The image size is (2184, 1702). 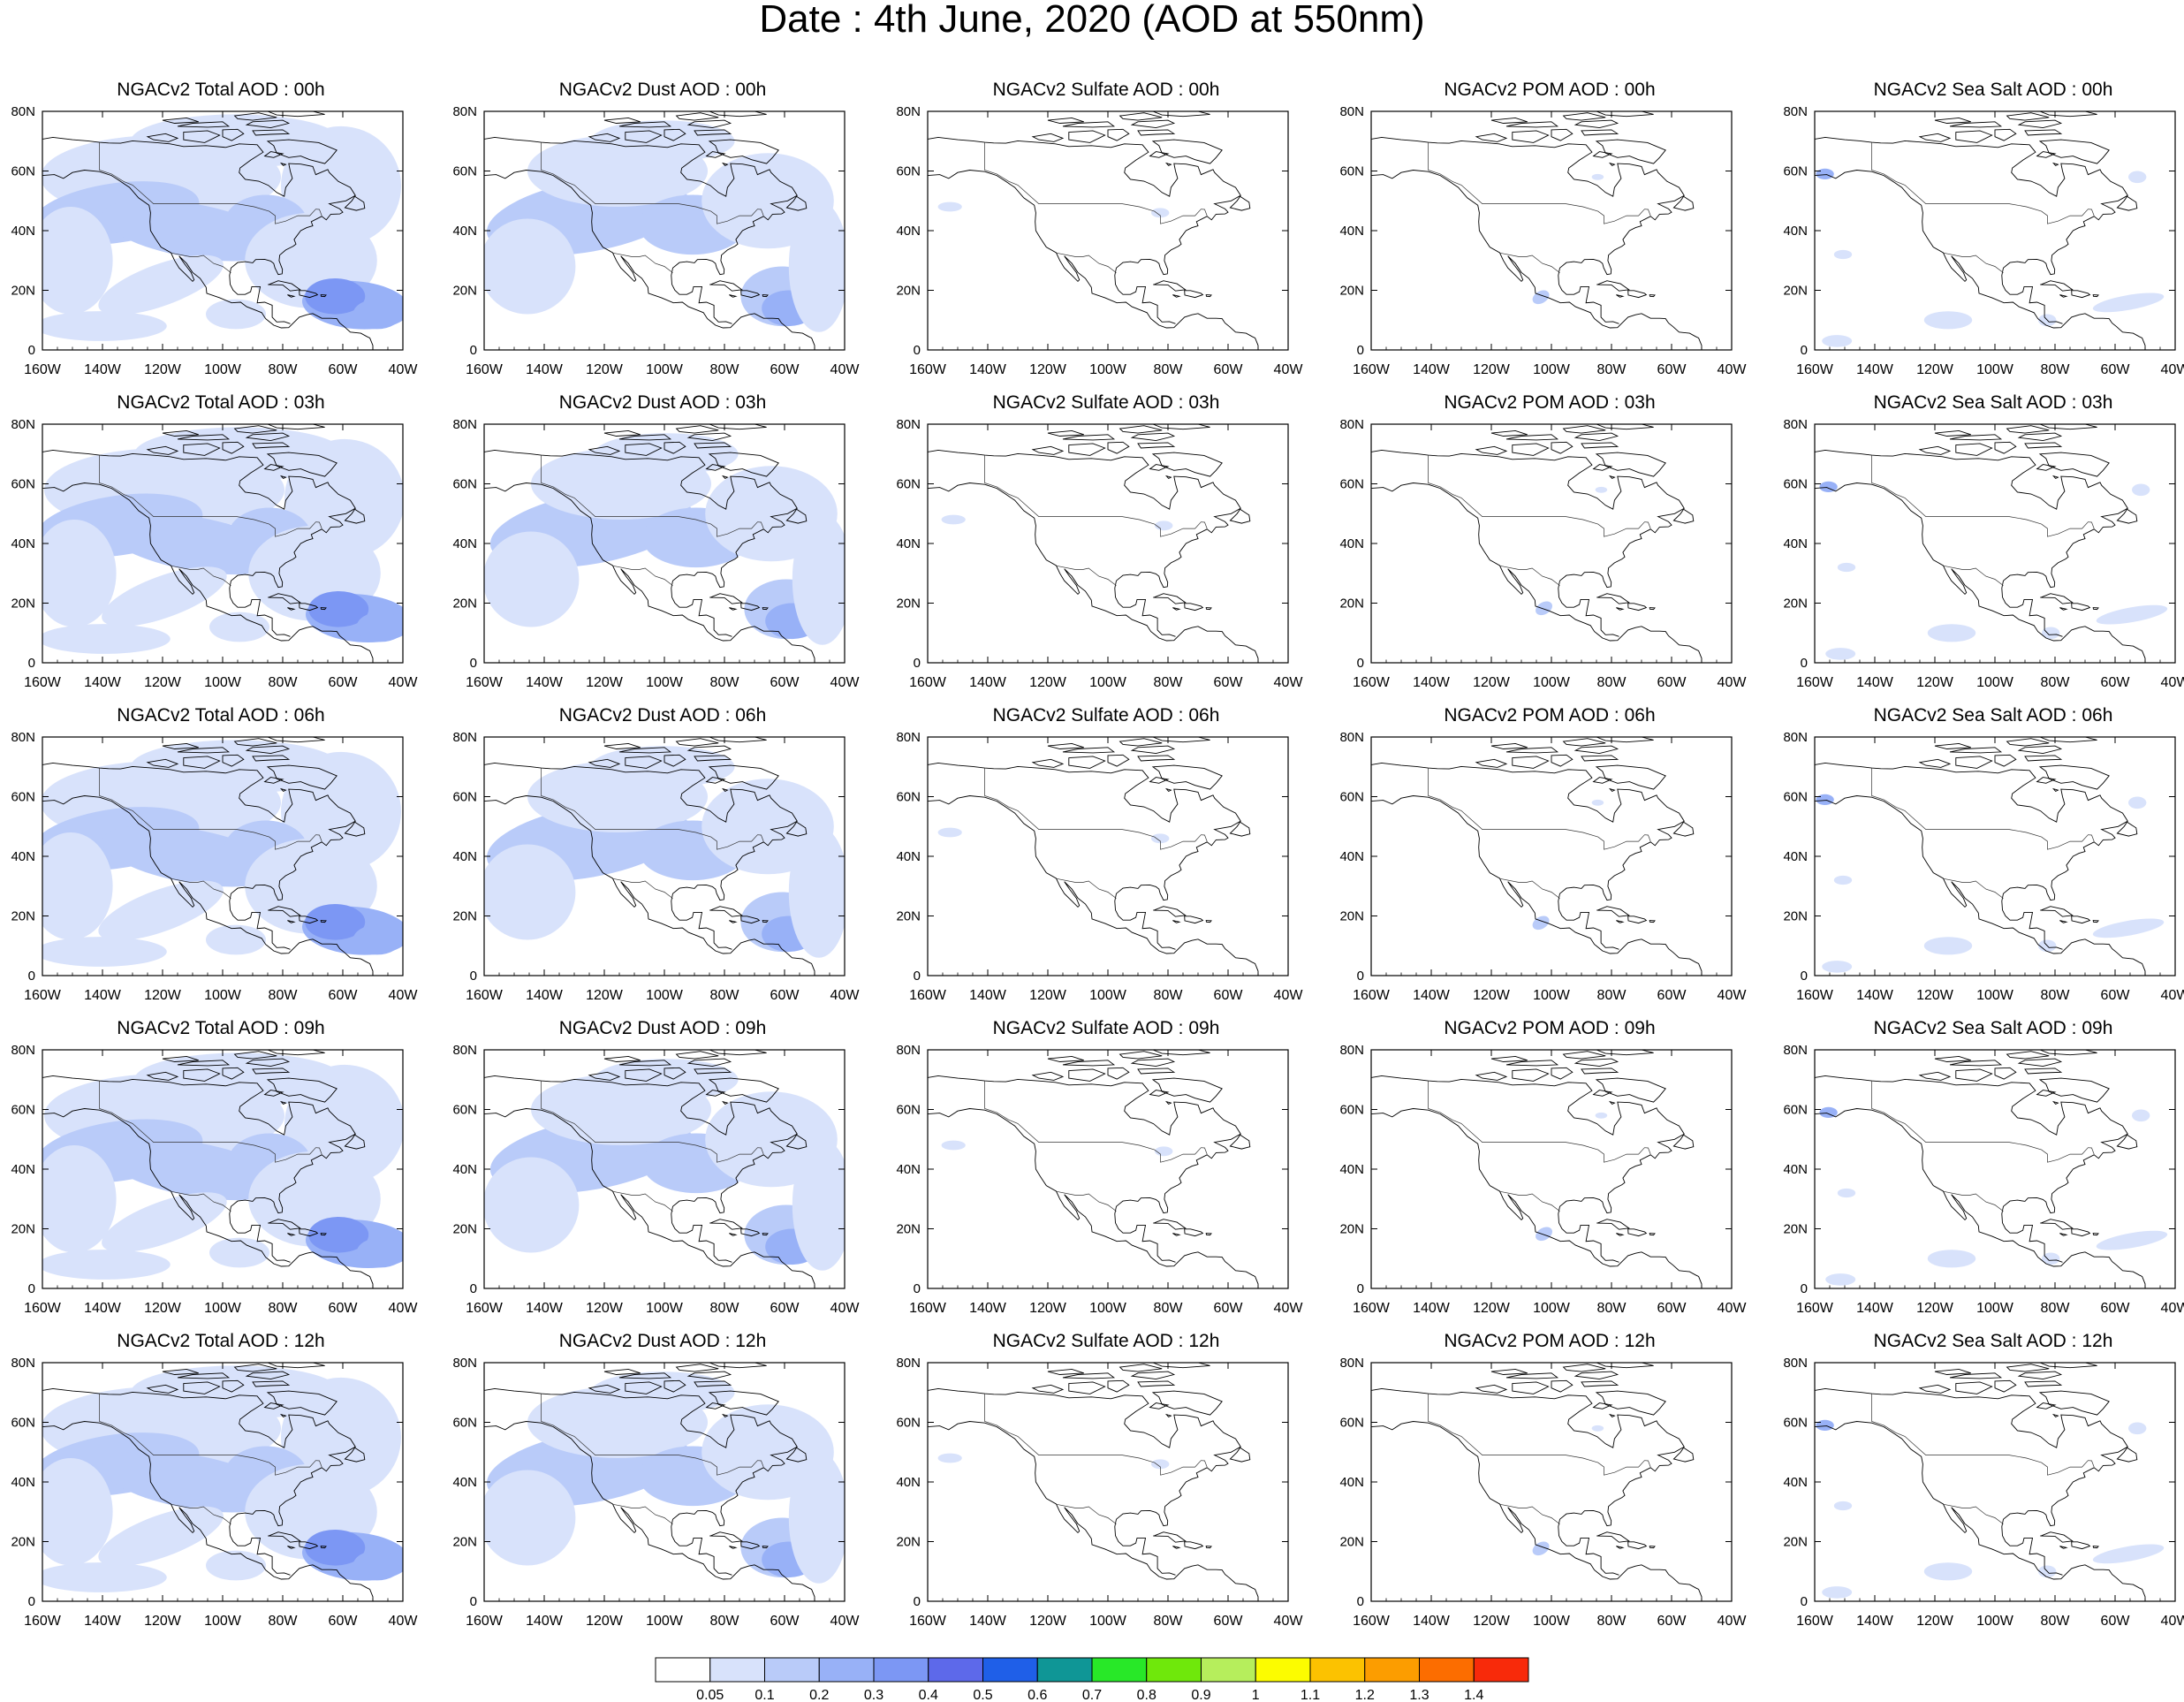 I want to click on colorbar-label: 1.2, so click(x=1365, y=1695).